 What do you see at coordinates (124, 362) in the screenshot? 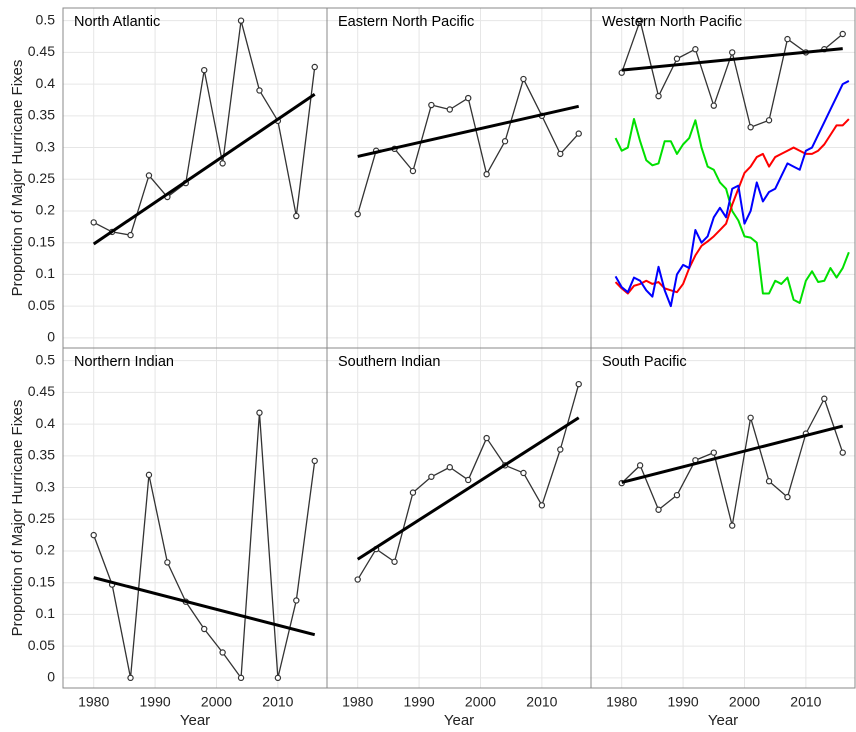
I see `panel-title: Northern Indian` at bounding box center [124, 362].